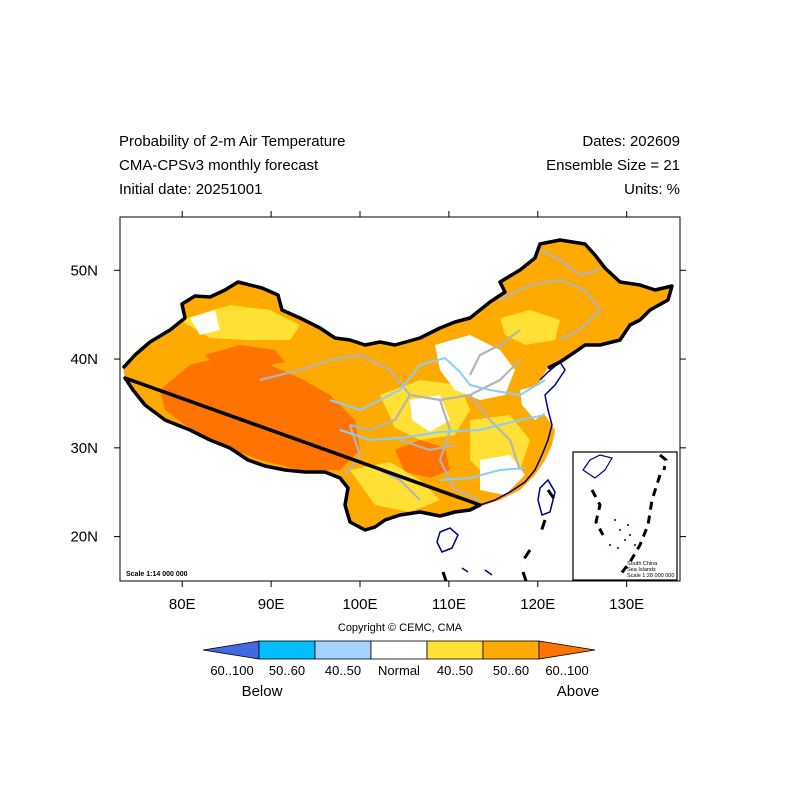 This screenshot has height=800, width=800. What do you see at coordinates (455, 670) in the screenshot?
I see `legend-label-4: 40..50` at bounding box center [455, 670].